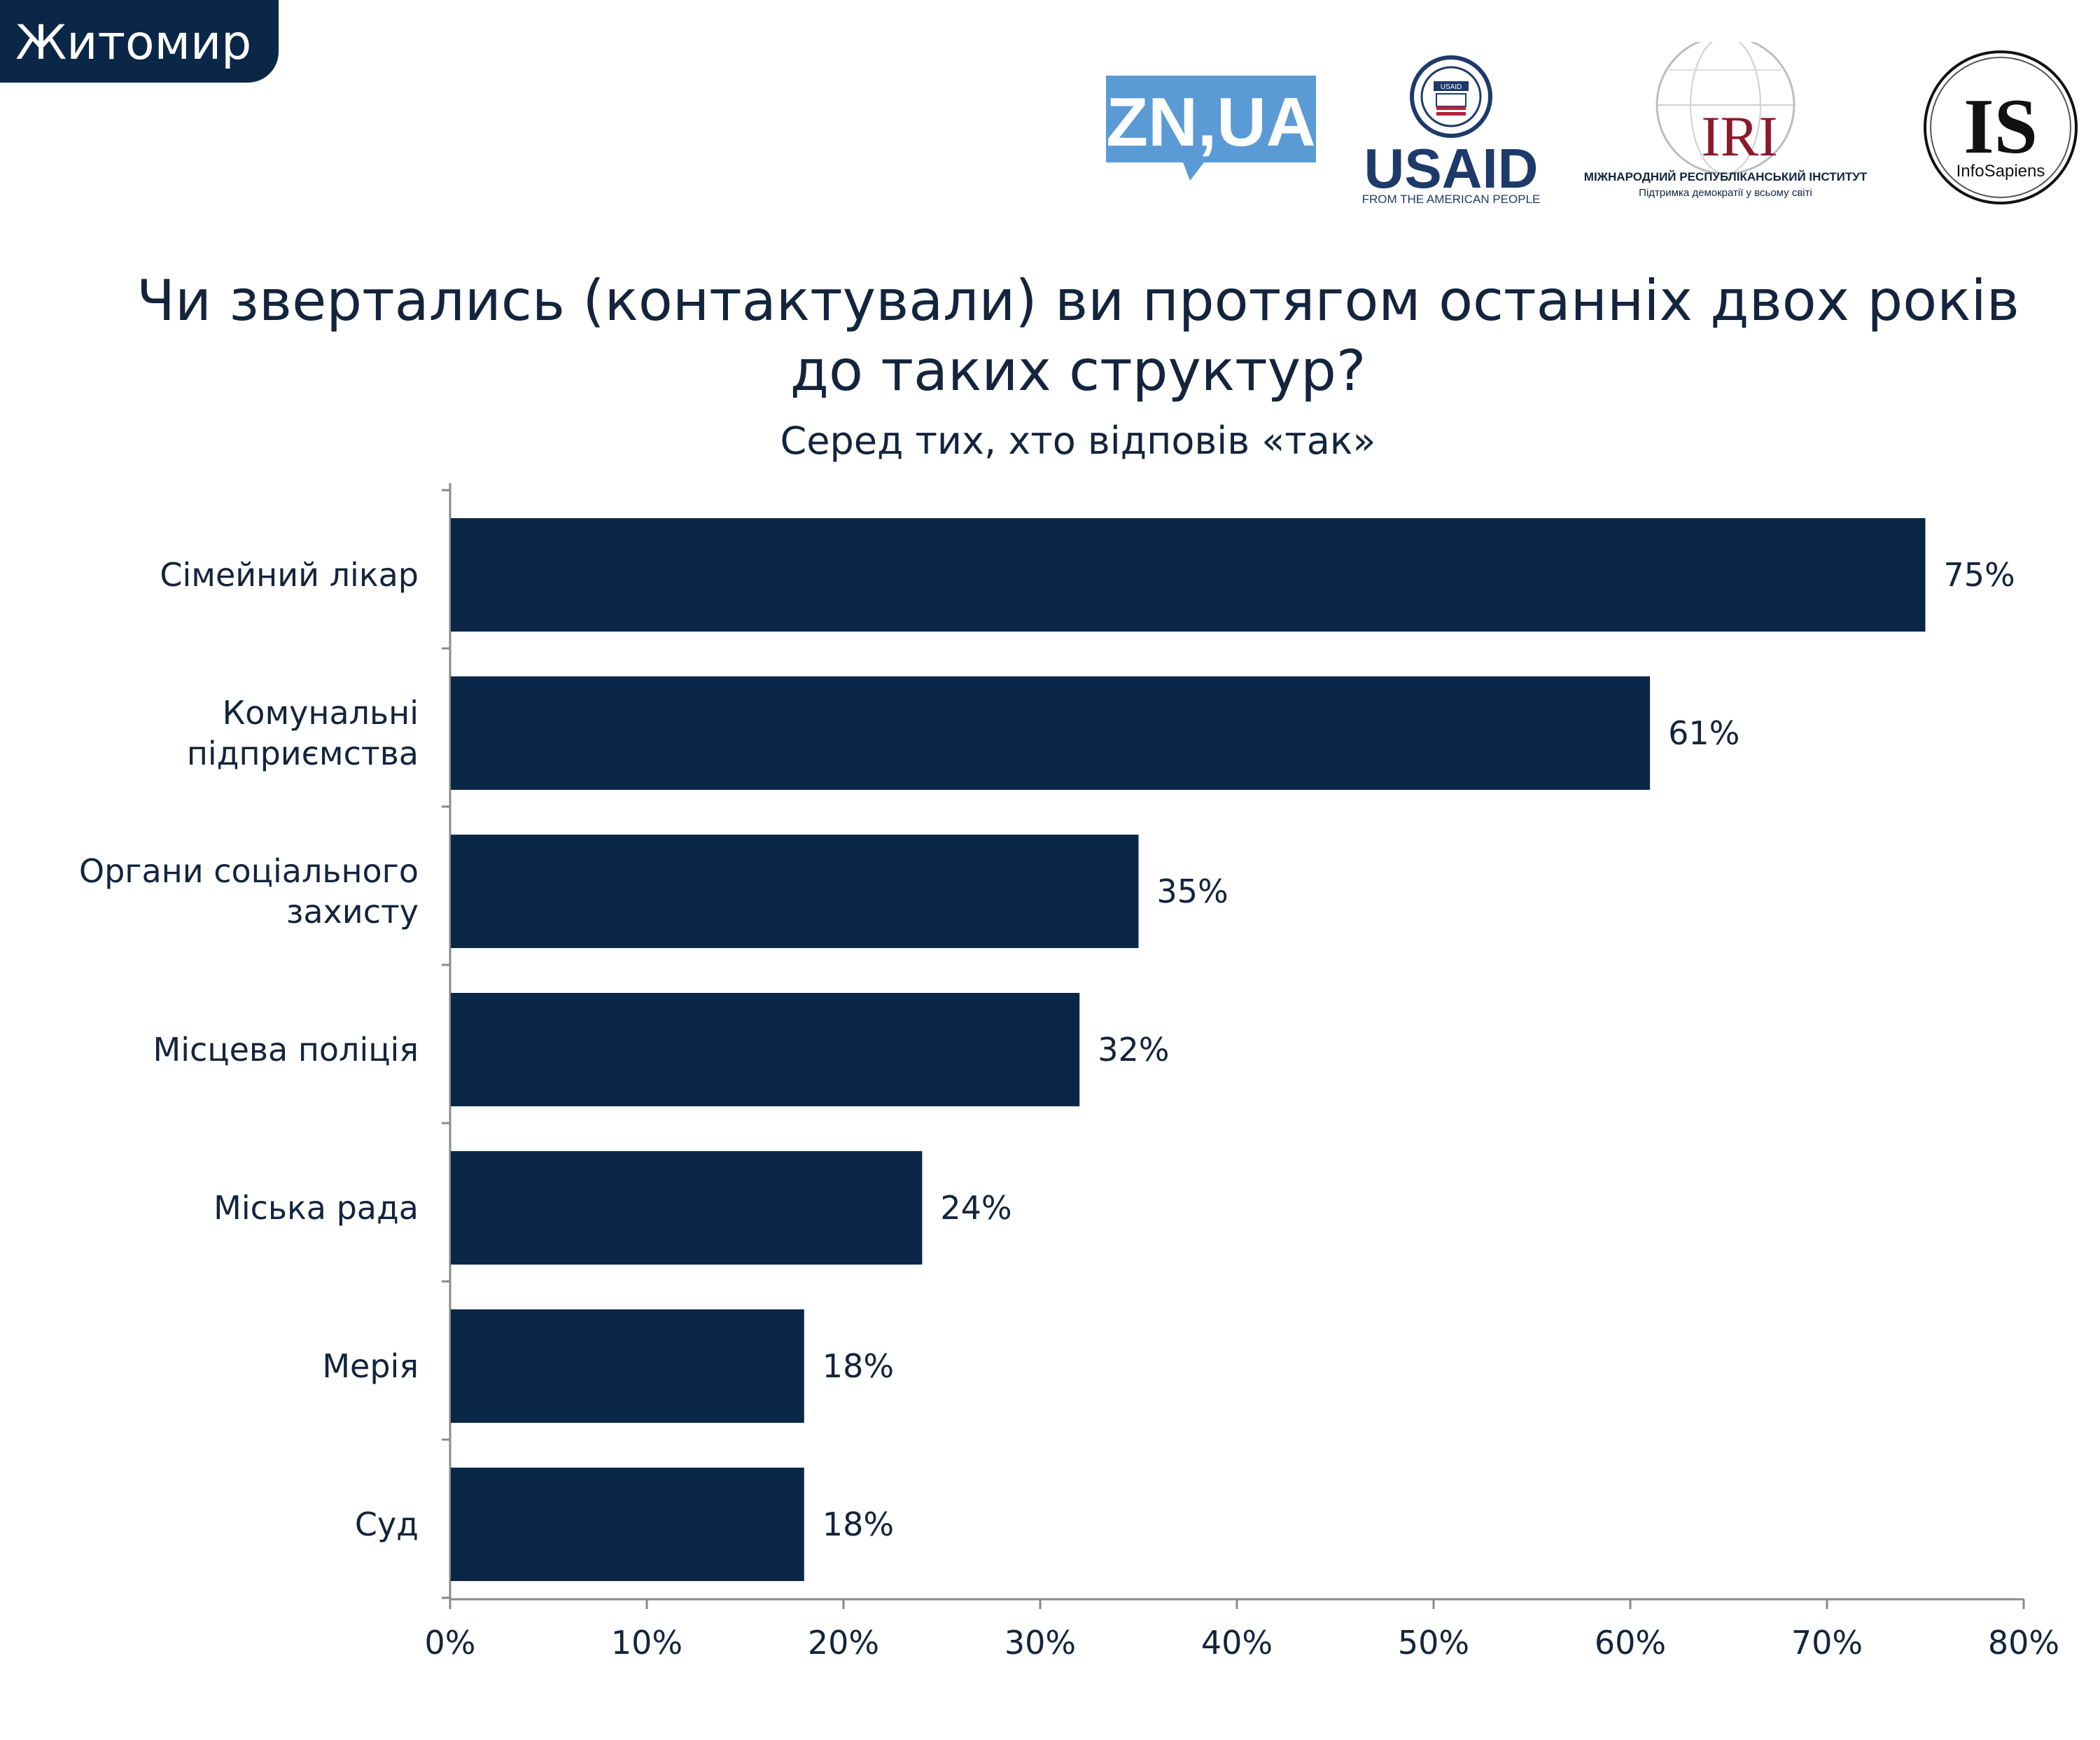  Describe the element at coordinates (321, 713) in the screenshot. I see `category-label: Комунальні` at that location.